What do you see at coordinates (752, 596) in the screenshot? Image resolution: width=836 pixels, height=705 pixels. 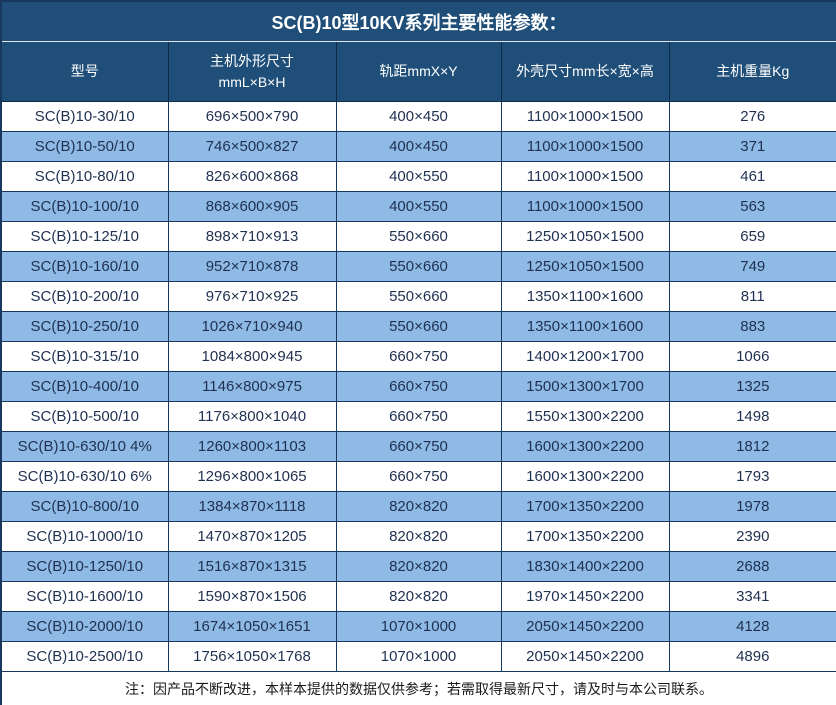 I see `cell-weight: 3341` at bounding box center [752, 596].